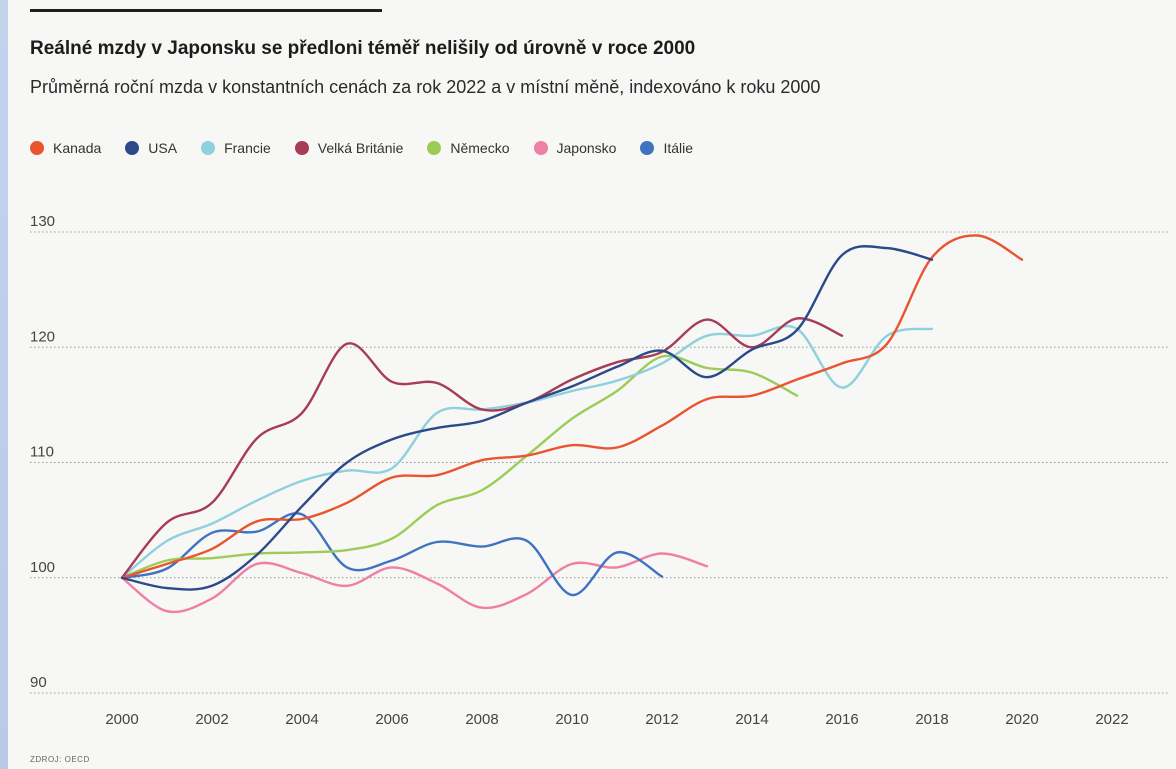 This screenshot has height=769, width=1176. I want to click on legend-item-kanada: Kanada, so click(65, 148).